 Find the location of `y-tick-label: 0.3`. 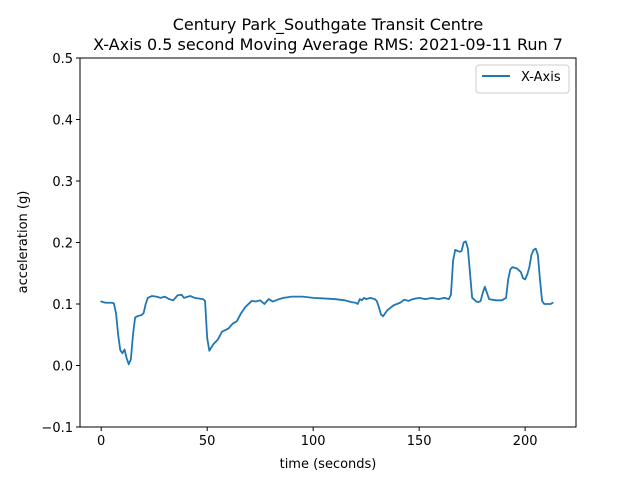

y-tick-label: 0.3 is located at coordinates (62, 182).